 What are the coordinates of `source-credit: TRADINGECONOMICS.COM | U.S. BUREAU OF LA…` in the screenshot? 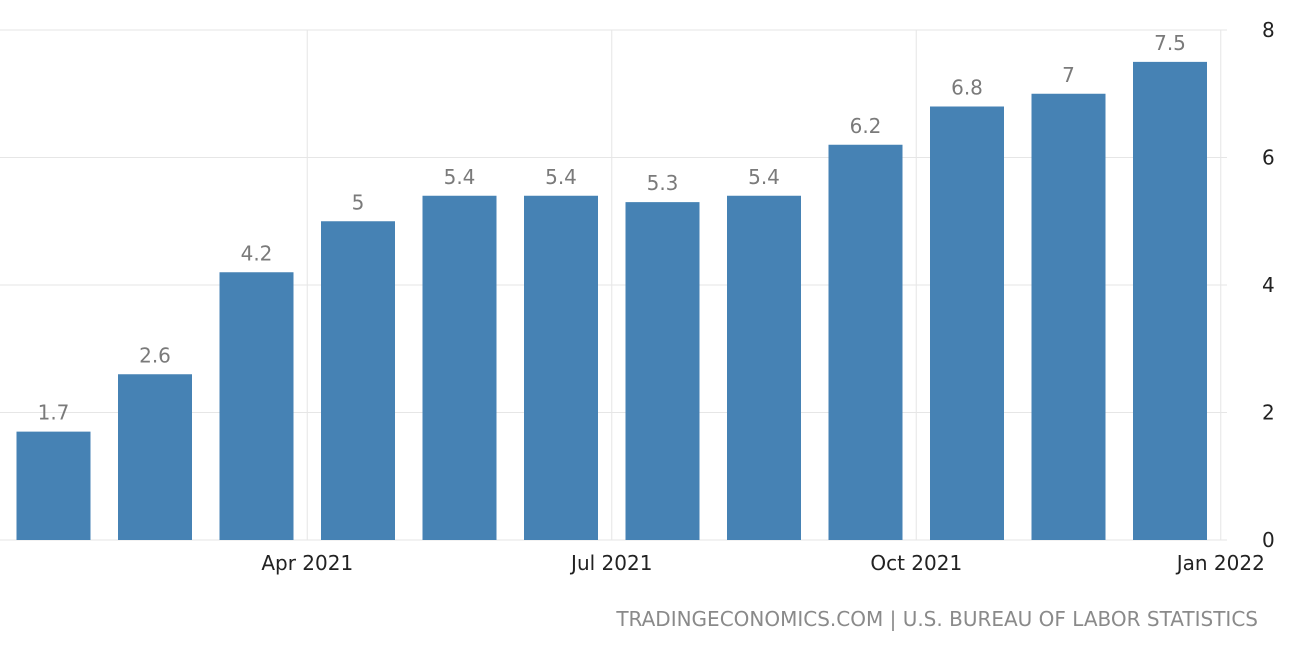 It's located at (937, 619).